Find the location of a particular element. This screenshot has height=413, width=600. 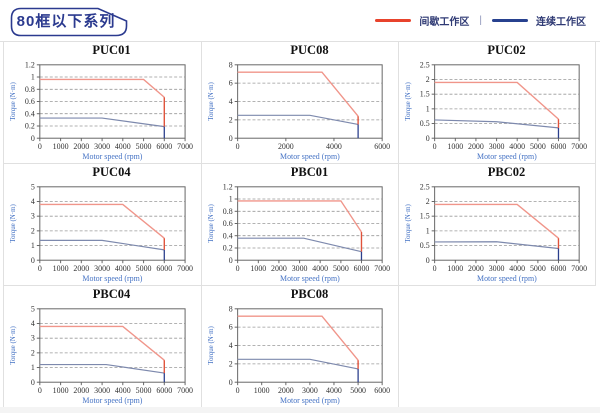

continuous-legend-label: 连续工作区 is located at coordinates (561, 22).